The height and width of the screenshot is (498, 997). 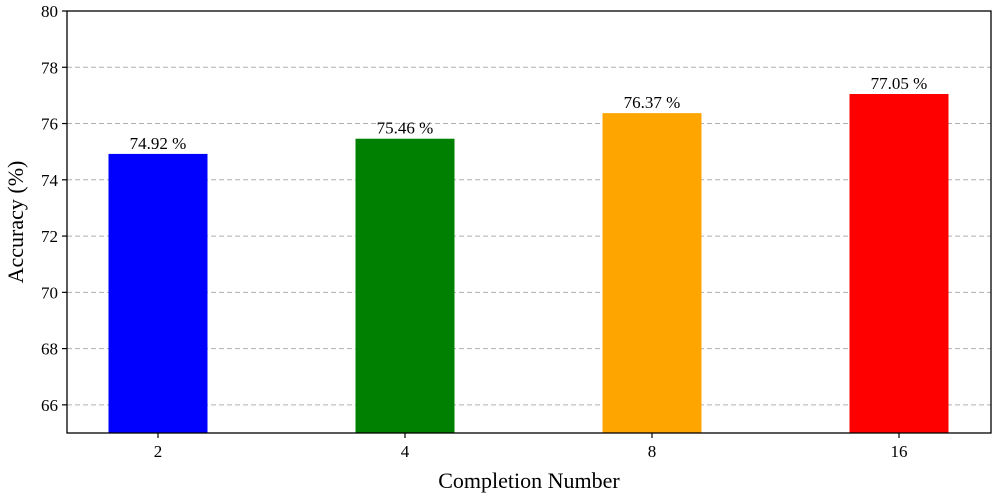 What do you see at coordinates (49, 11) in the screenshot?
I see `y-tick-label: 80` at bounding box center [49, 11].